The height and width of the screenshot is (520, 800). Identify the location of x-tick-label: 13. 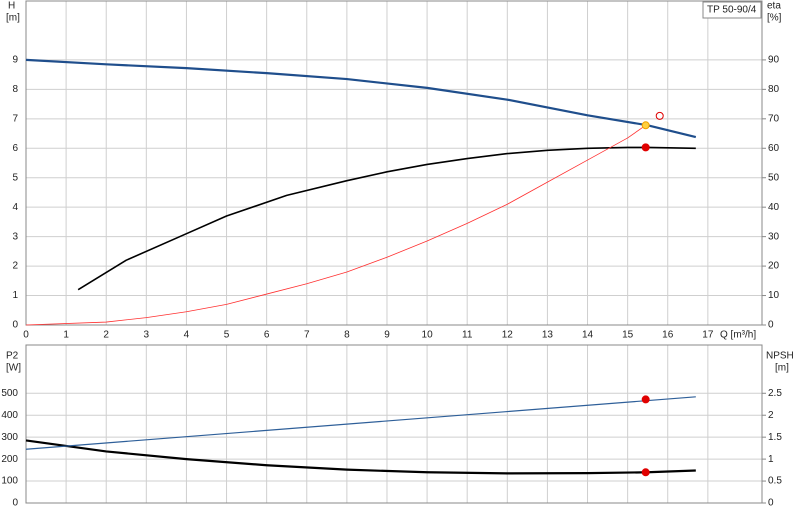
(548, 335).